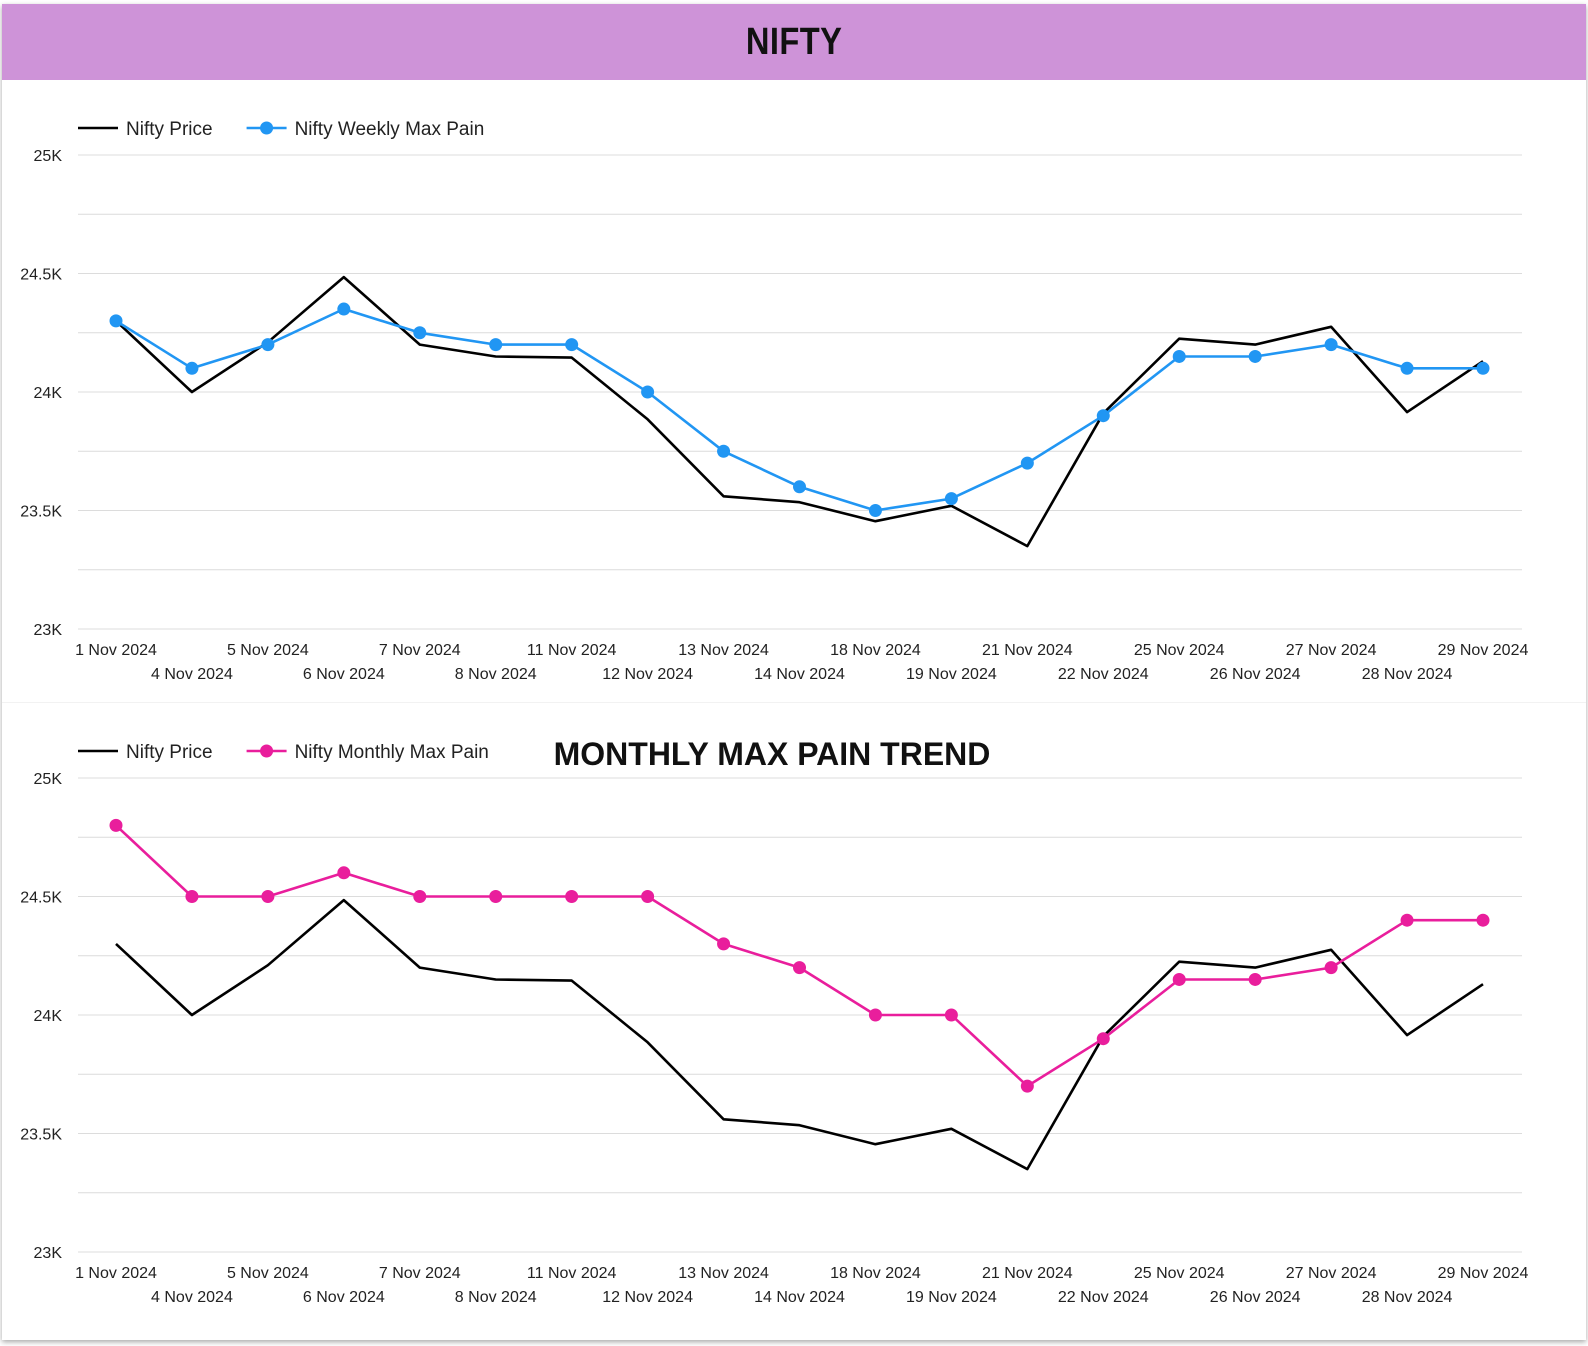 Image resolution: width=1588 pixels, height=1346 pixels. I want to click on y-tick-label: 24K, so click(48, 393).